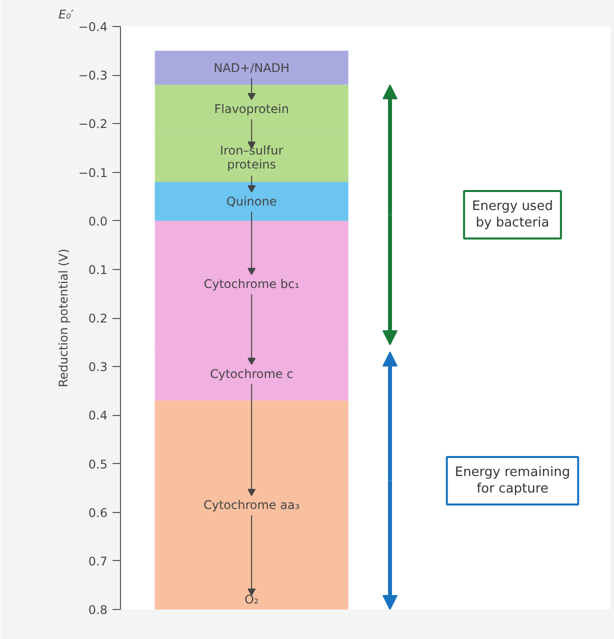  What do you see at coordinates (98, 221) in the screenshot?
I see `y-tick-label: 0.0` at bounding box center [98, 221].